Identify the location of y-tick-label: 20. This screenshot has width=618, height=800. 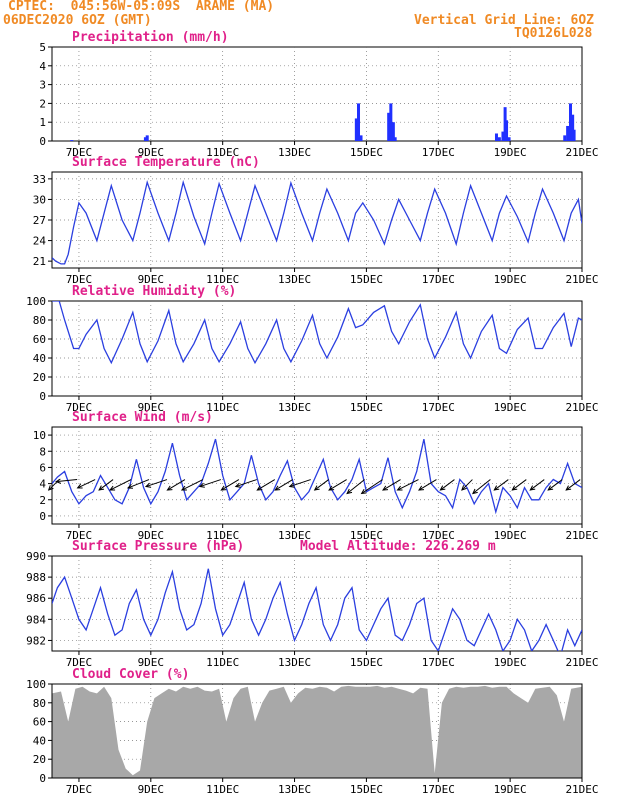
(39, 759).